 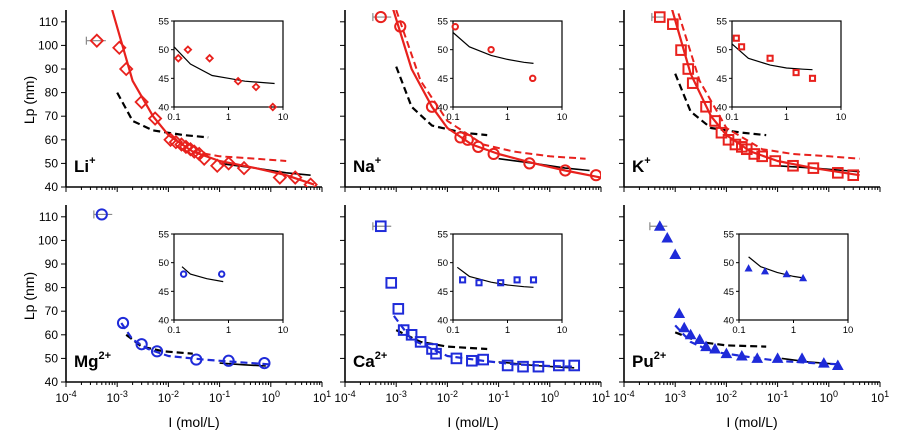 I want to click on ion-label: Li+, so click(x=85, y=165).